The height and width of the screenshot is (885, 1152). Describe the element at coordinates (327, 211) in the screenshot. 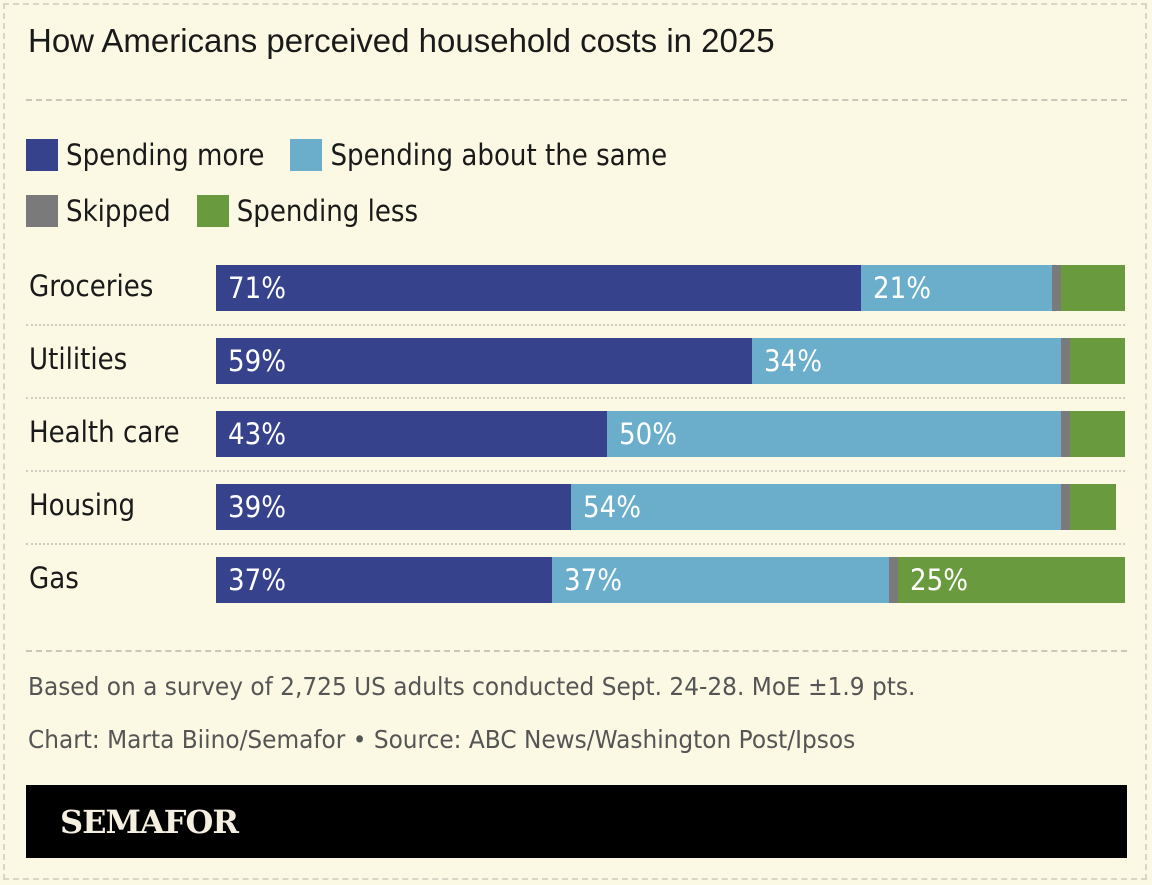

I see `legend-label: Spending less` at that location.